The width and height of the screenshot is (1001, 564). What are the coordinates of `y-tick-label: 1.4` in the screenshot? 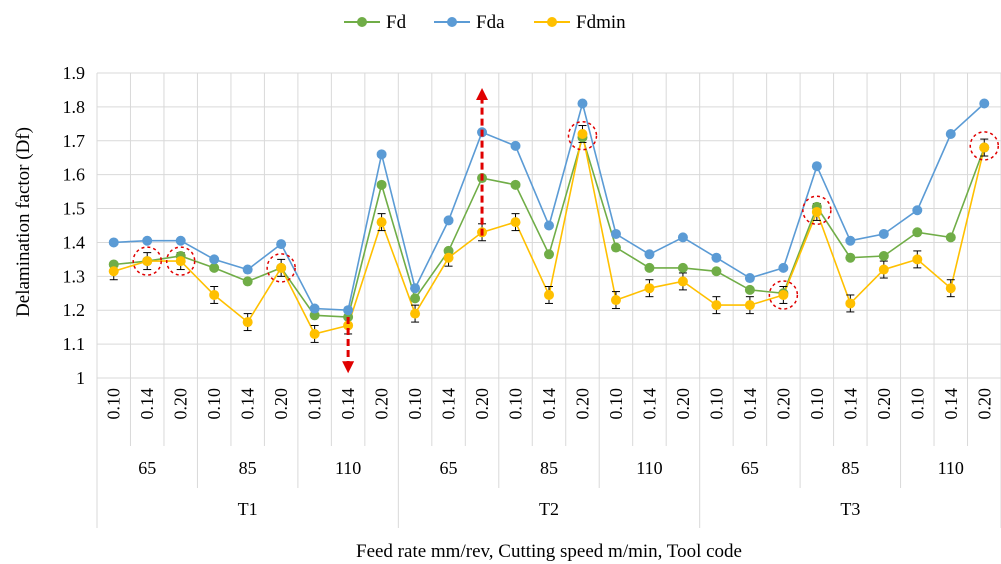 It's located at (74, 242).